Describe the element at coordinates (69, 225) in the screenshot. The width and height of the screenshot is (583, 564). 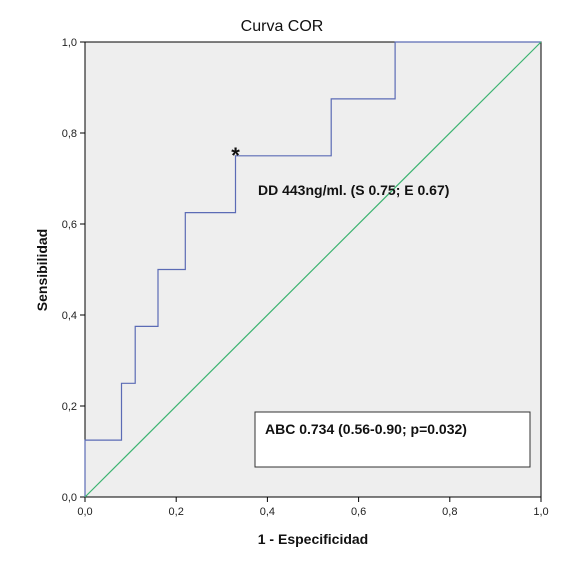
I see `y-tick-label: 0,6` at that location.